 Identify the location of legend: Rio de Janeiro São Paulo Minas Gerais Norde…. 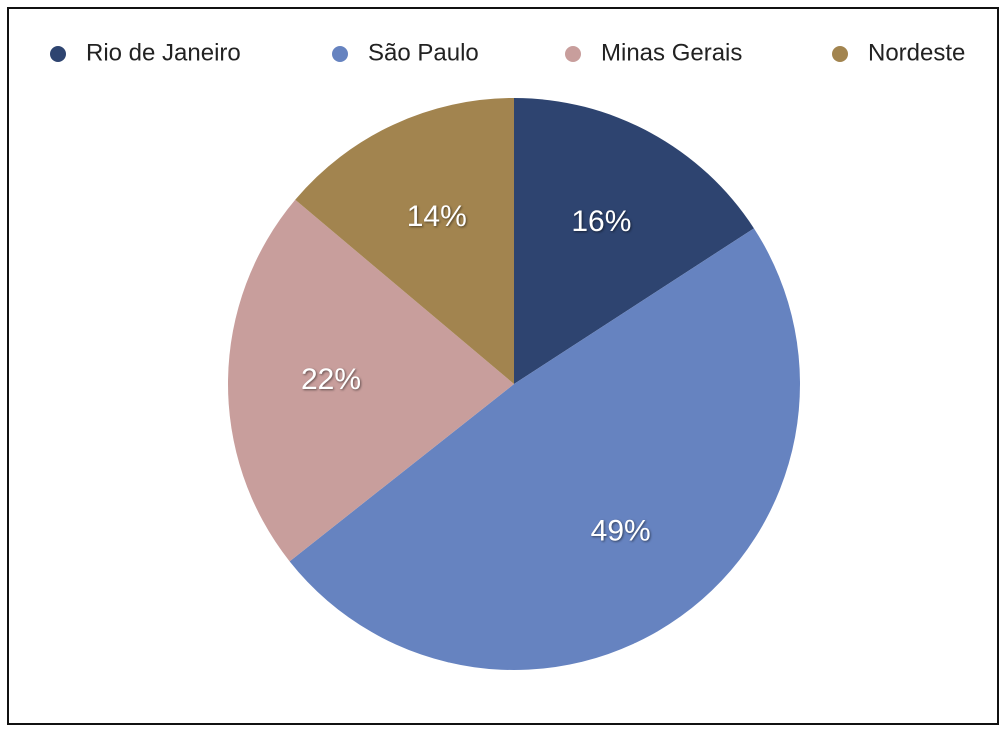
(507, 52).